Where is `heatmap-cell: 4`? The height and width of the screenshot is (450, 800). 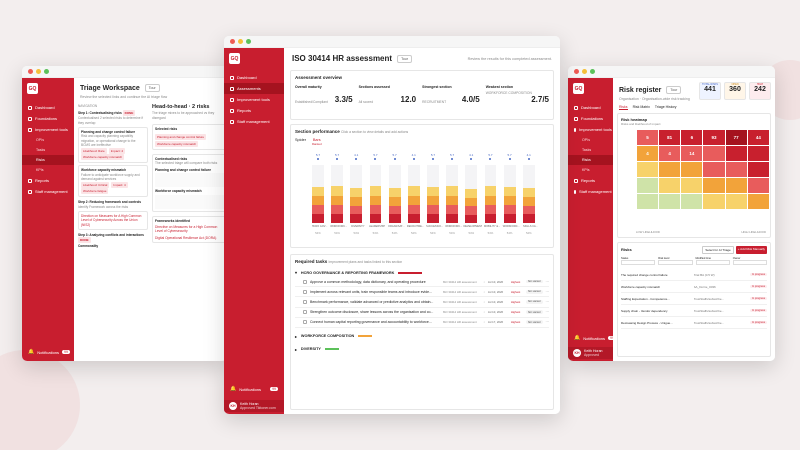 heatmap-cell: 4 is located at coordinates (648, 153).